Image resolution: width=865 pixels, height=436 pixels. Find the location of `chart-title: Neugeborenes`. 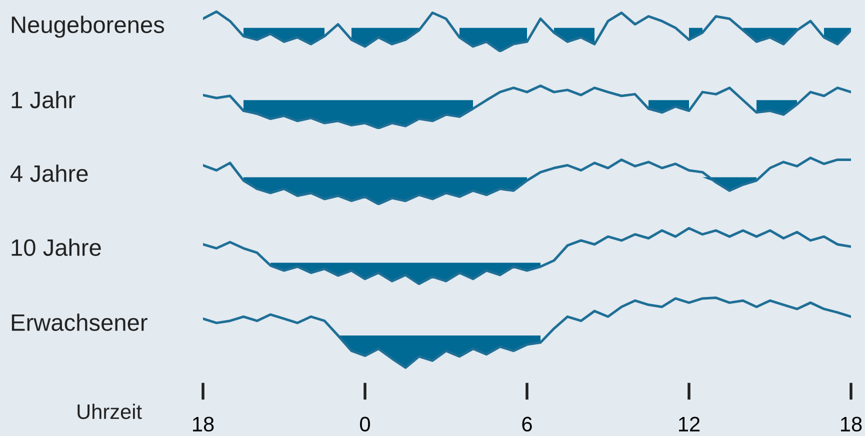

chart-title: Neugeborenes is located at coordinates (88, 27).